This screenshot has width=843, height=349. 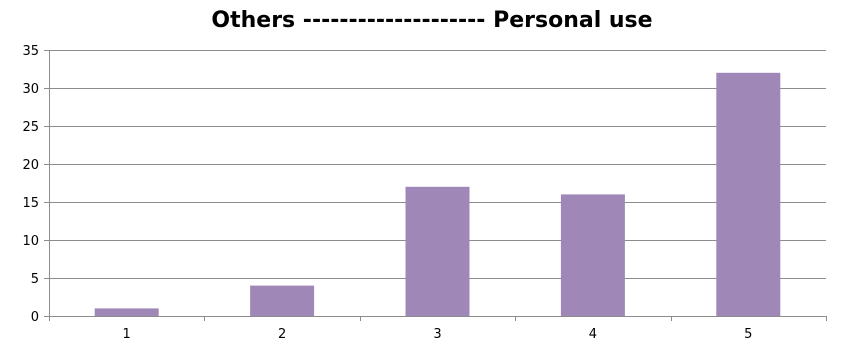 I want to click on x-tick-label: 5, so click(x=748, y=334).